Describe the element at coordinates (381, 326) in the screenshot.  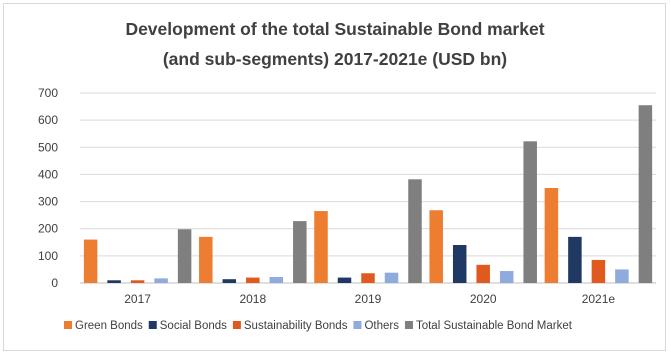
I see `legend-label: Others` at that location.